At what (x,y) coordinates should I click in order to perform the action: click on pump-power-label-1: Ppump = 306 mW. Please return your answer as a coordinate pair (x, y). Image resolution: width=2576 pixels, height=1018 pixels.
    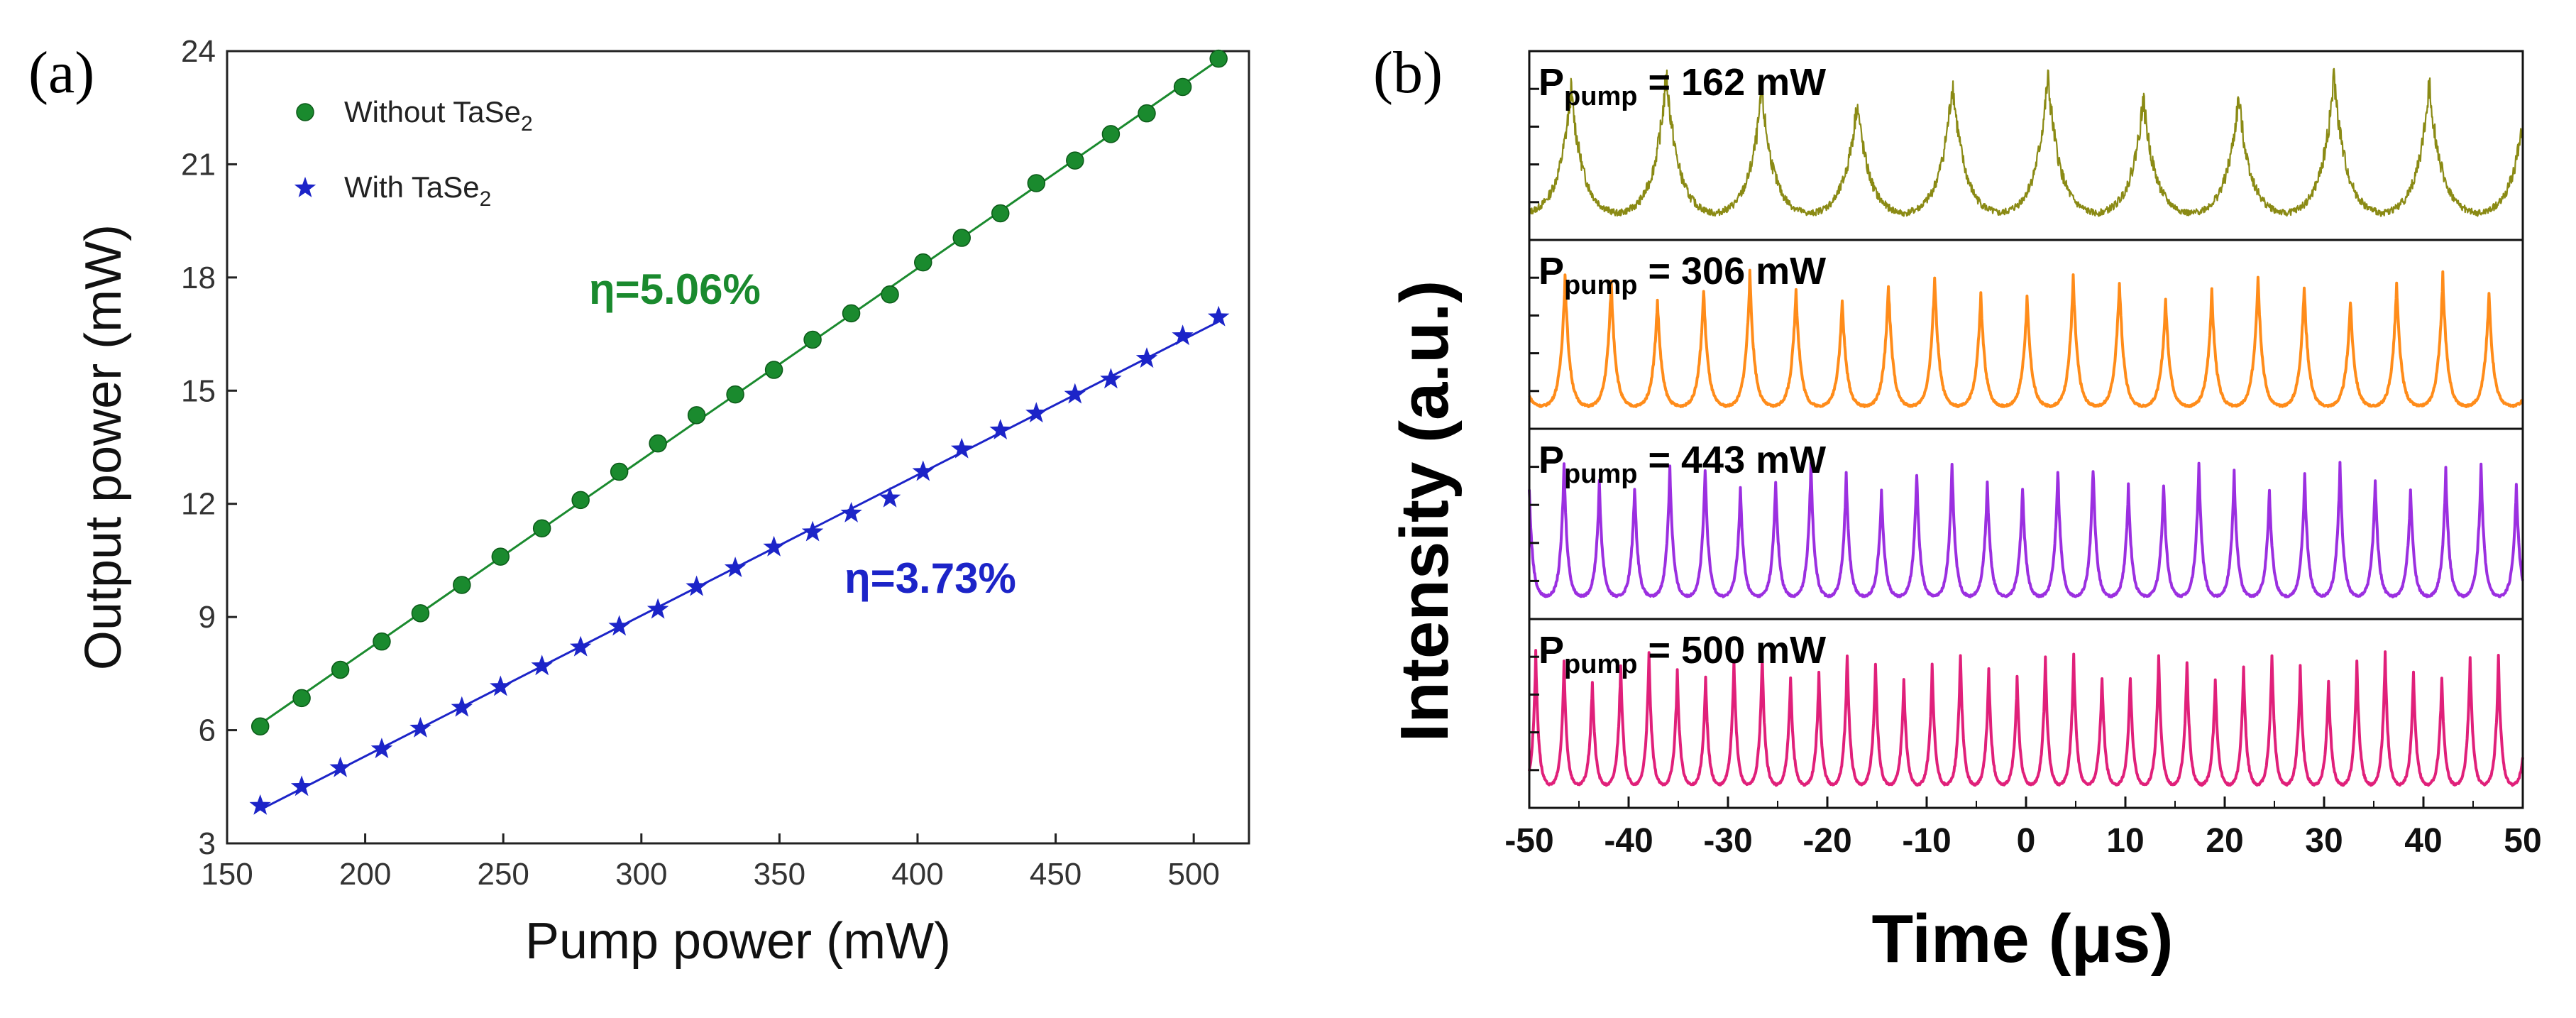
    Looking at the image, I should click on (1682, 275).